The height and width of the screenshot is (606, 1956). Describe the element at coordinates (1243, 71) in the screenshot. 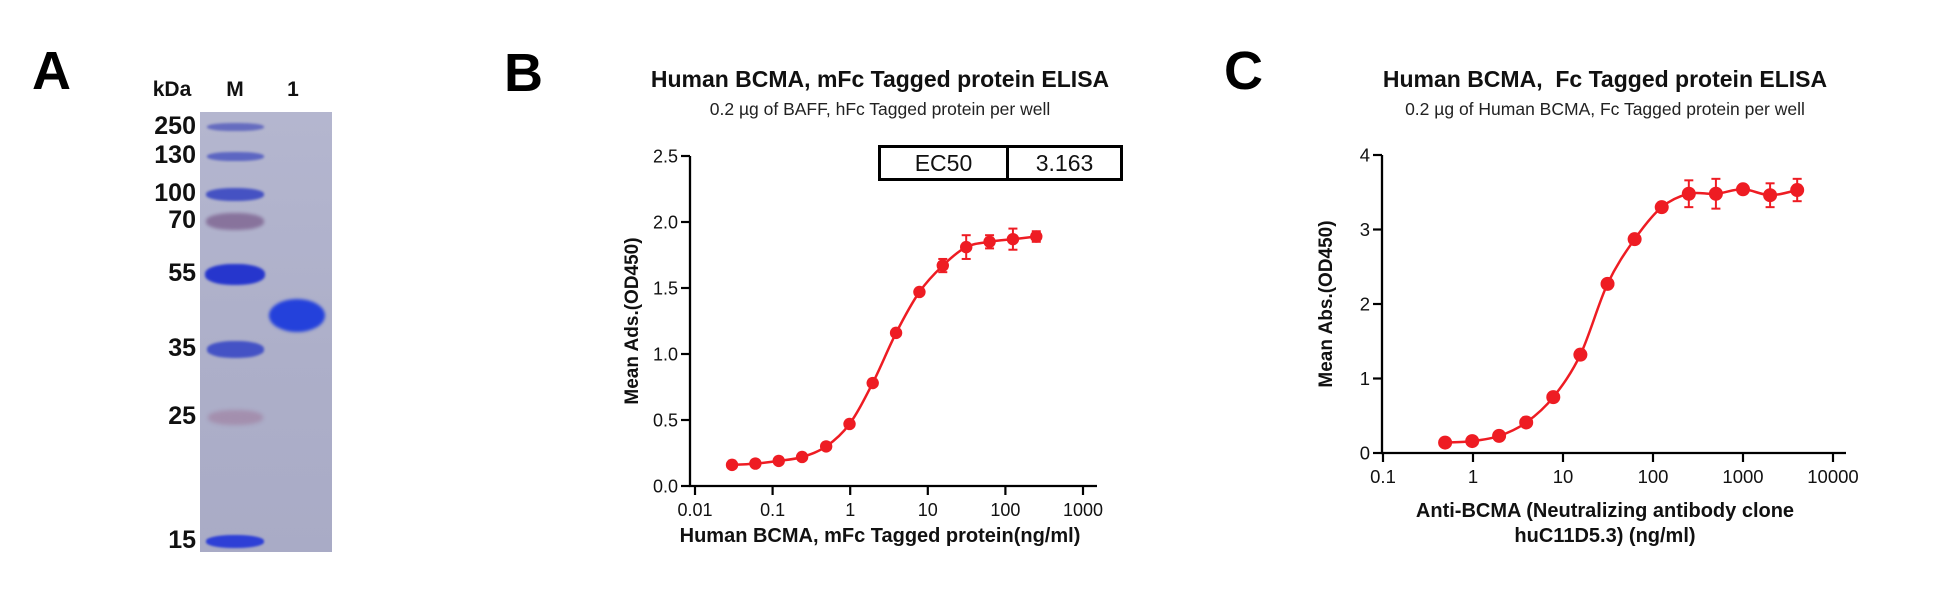

I see `panel-c-letter: C` at that location.